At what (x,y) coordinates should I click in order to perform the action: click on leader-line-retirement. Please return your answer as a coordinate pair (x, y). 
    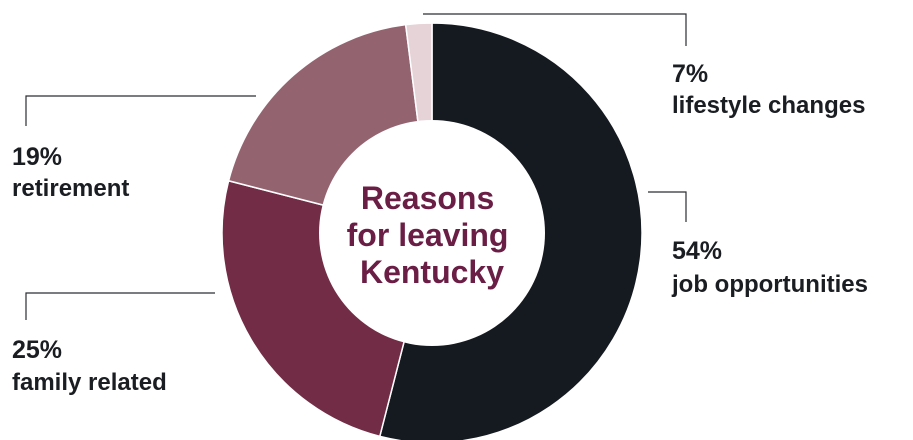
    Looking at the image, I should click on (140, 110).